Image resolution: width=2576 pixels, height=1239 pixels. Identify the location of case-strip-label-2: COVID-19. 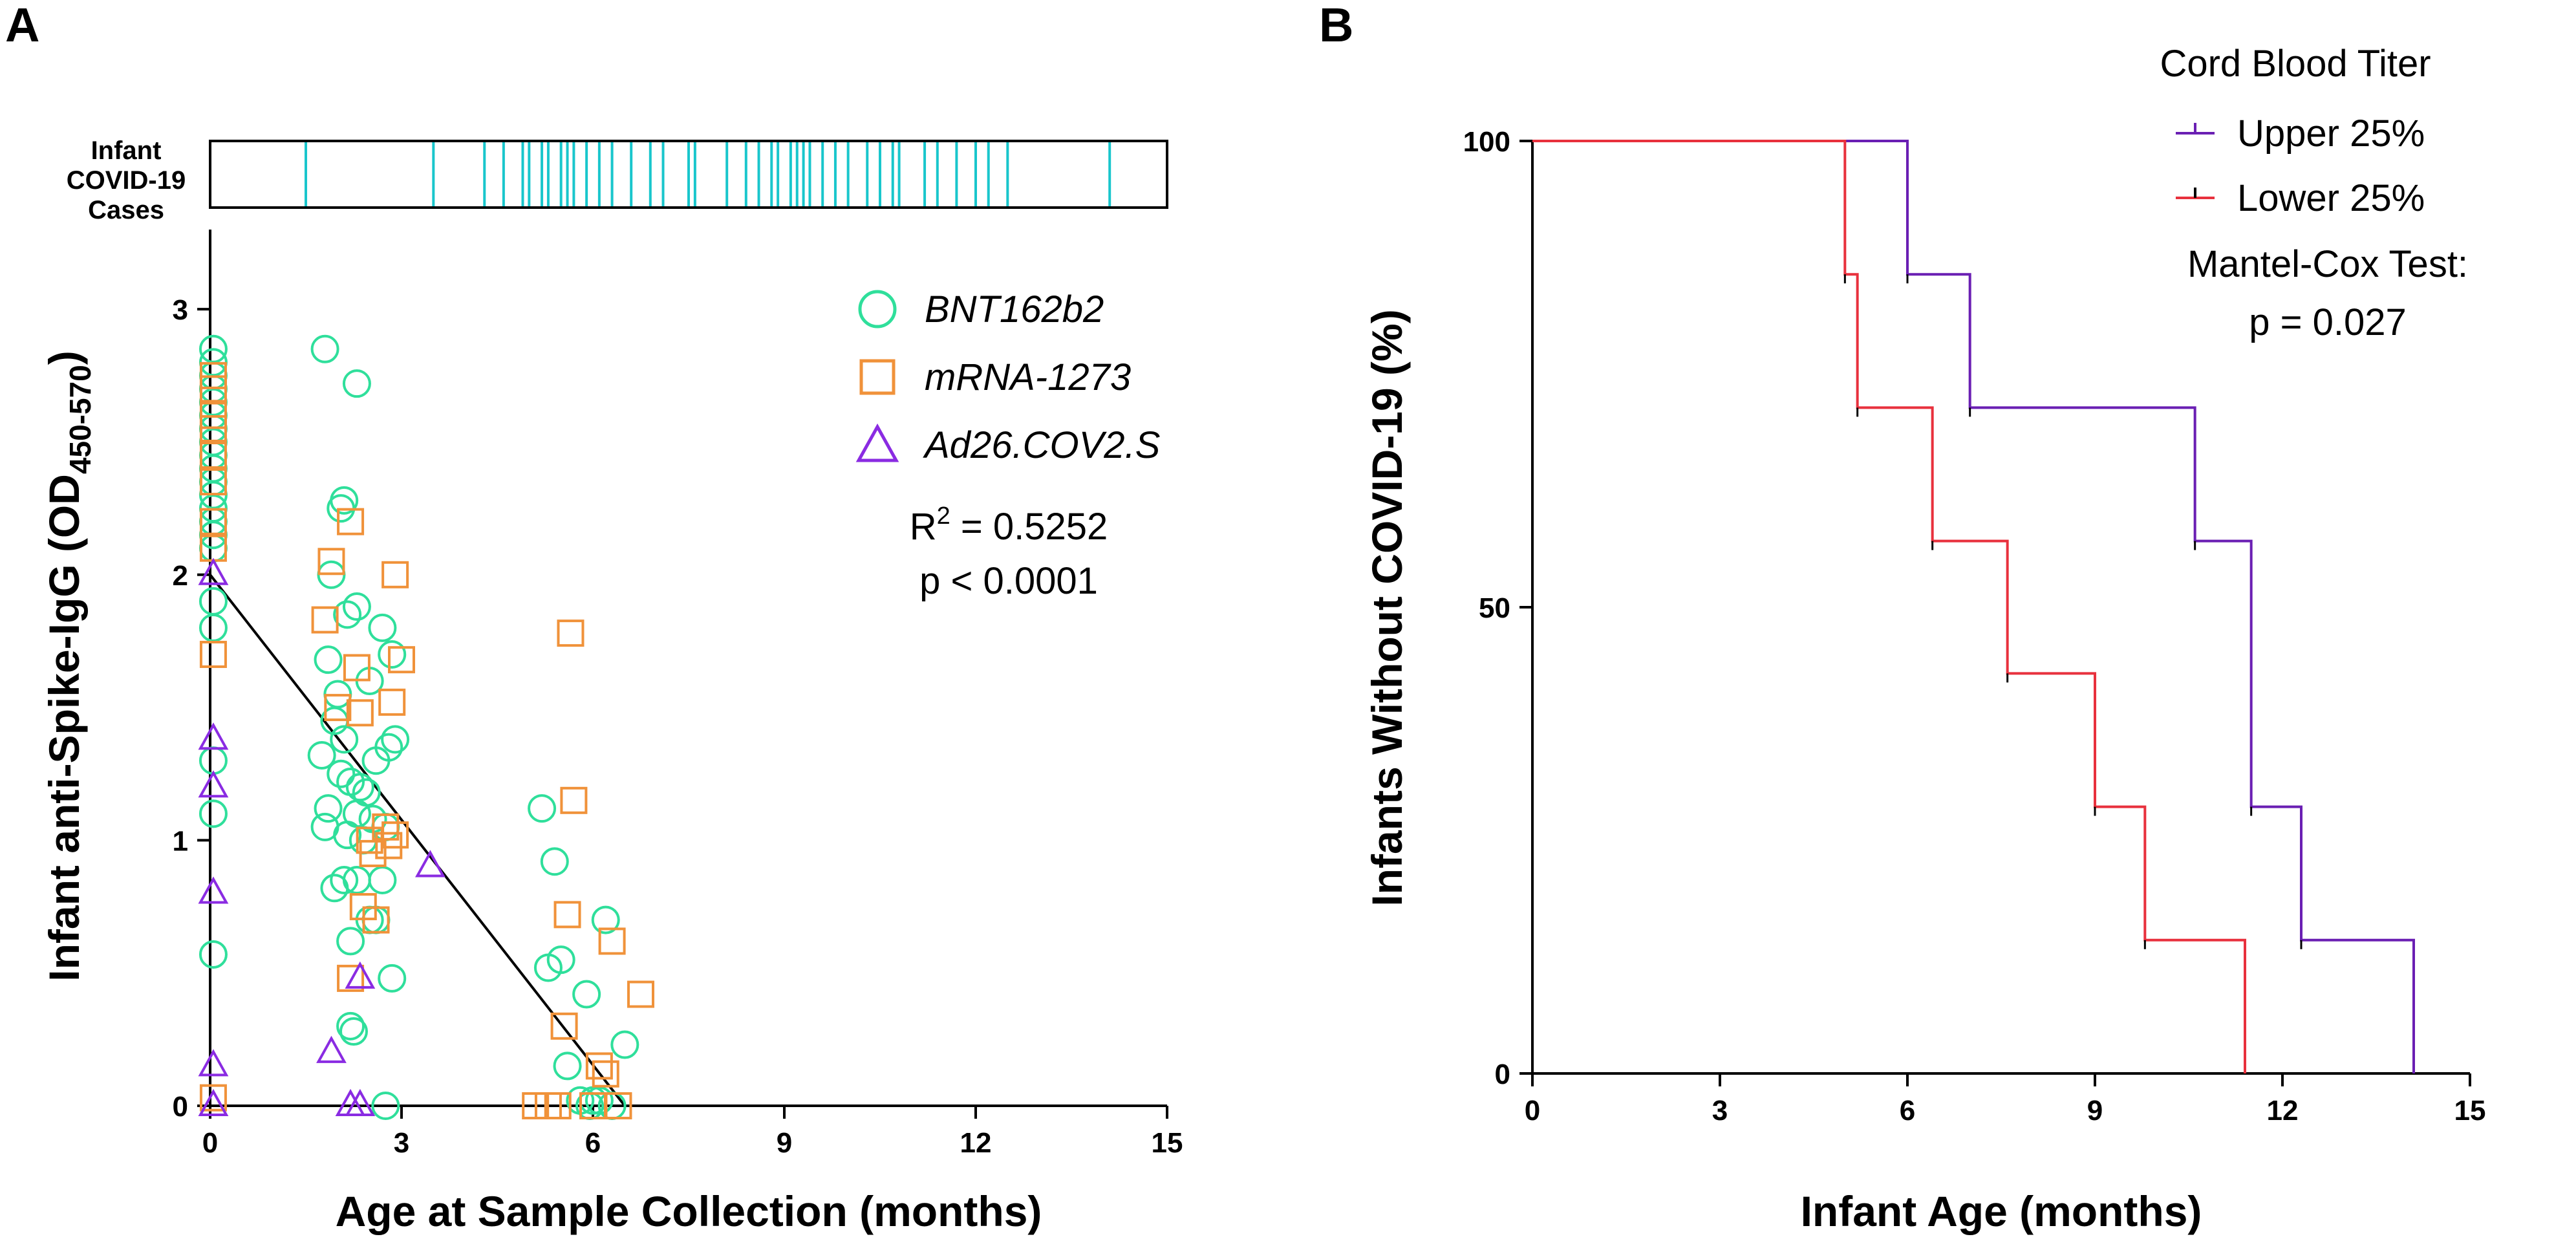
(126, 180).